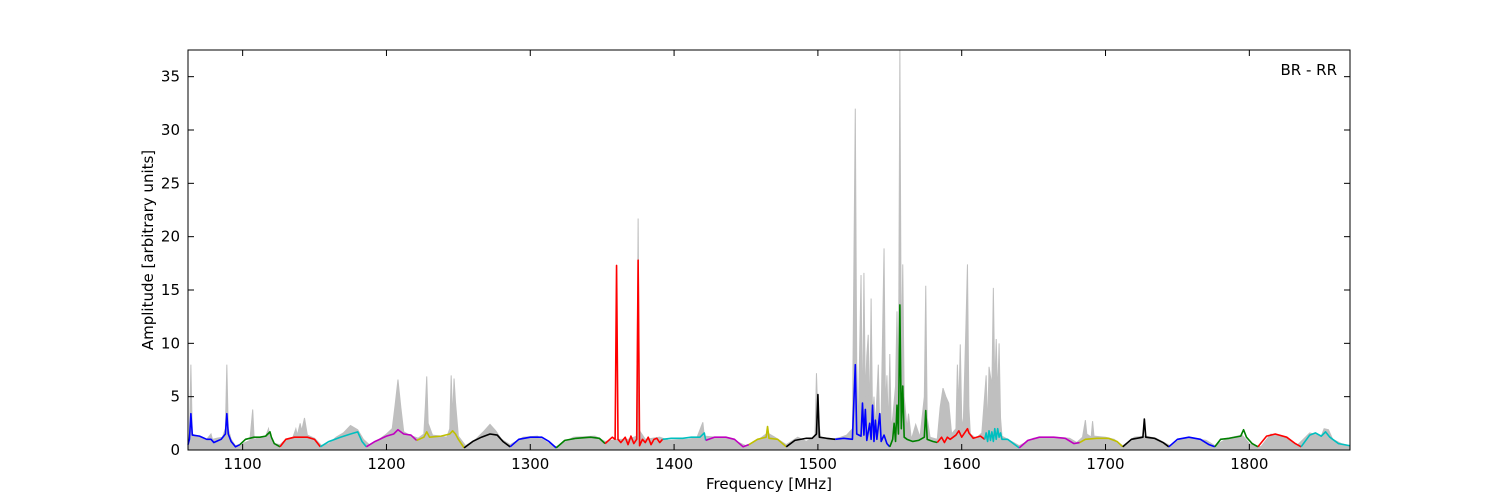  What do you see at coordinates (170, 77) in the screenshot?
I see `y-tick-label: 35` at bounding box center [170, 77].